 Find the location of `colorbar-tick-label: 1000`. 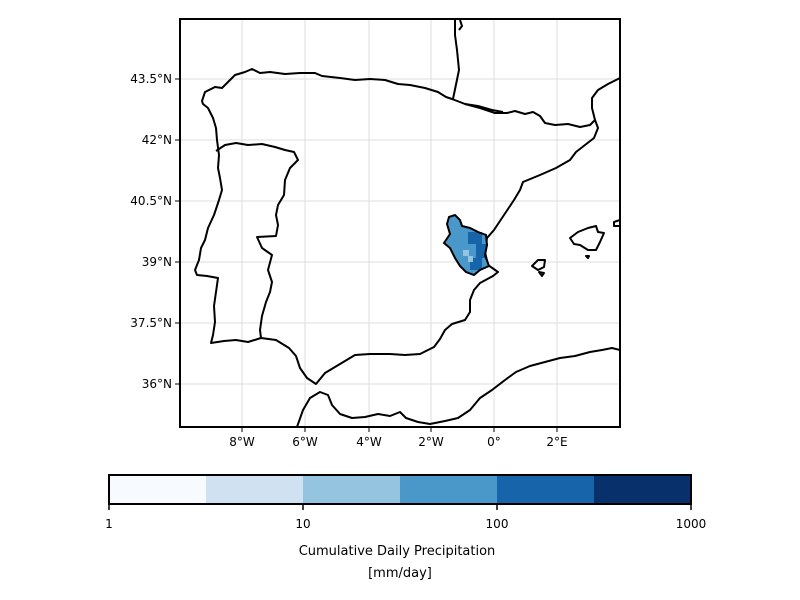

colorbar-tick-label: 1000 is located at coordinates (691, 524).